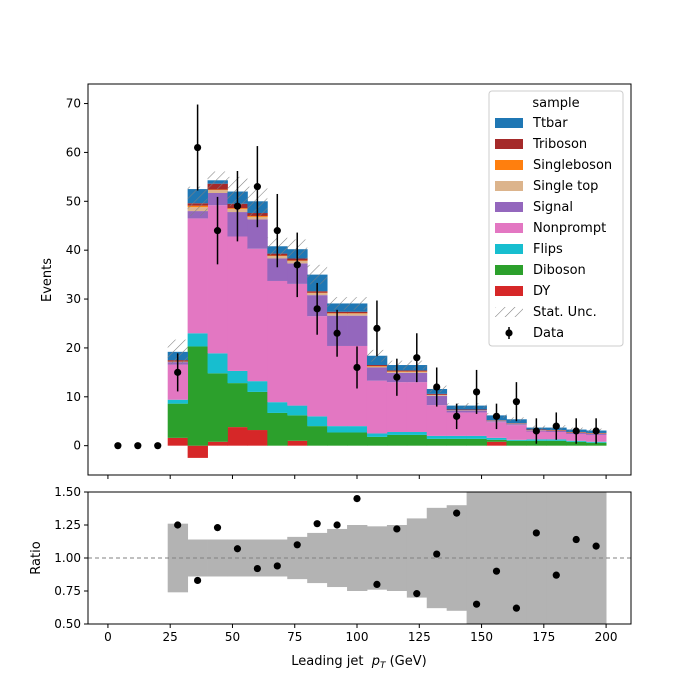 This screenshot has height=700, width=700. What do you see at coordinates (509, 291) in the screenshot?
I see `legend-swatch-dy` at bounding box center [509, 291].